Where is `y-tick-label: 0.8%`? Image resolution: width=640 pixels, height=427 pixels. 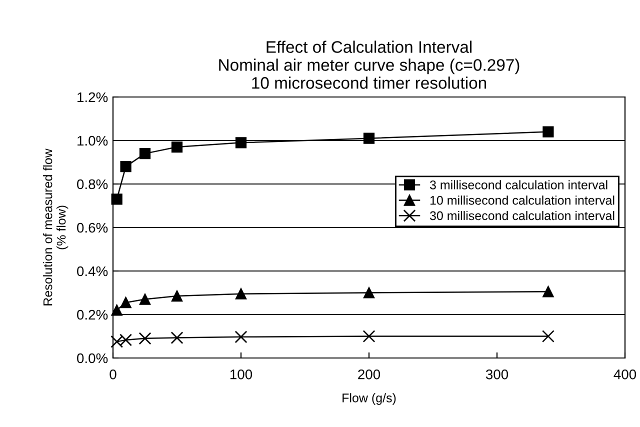 y-tick-label: 0.8% is located at coordinates (92, 184).